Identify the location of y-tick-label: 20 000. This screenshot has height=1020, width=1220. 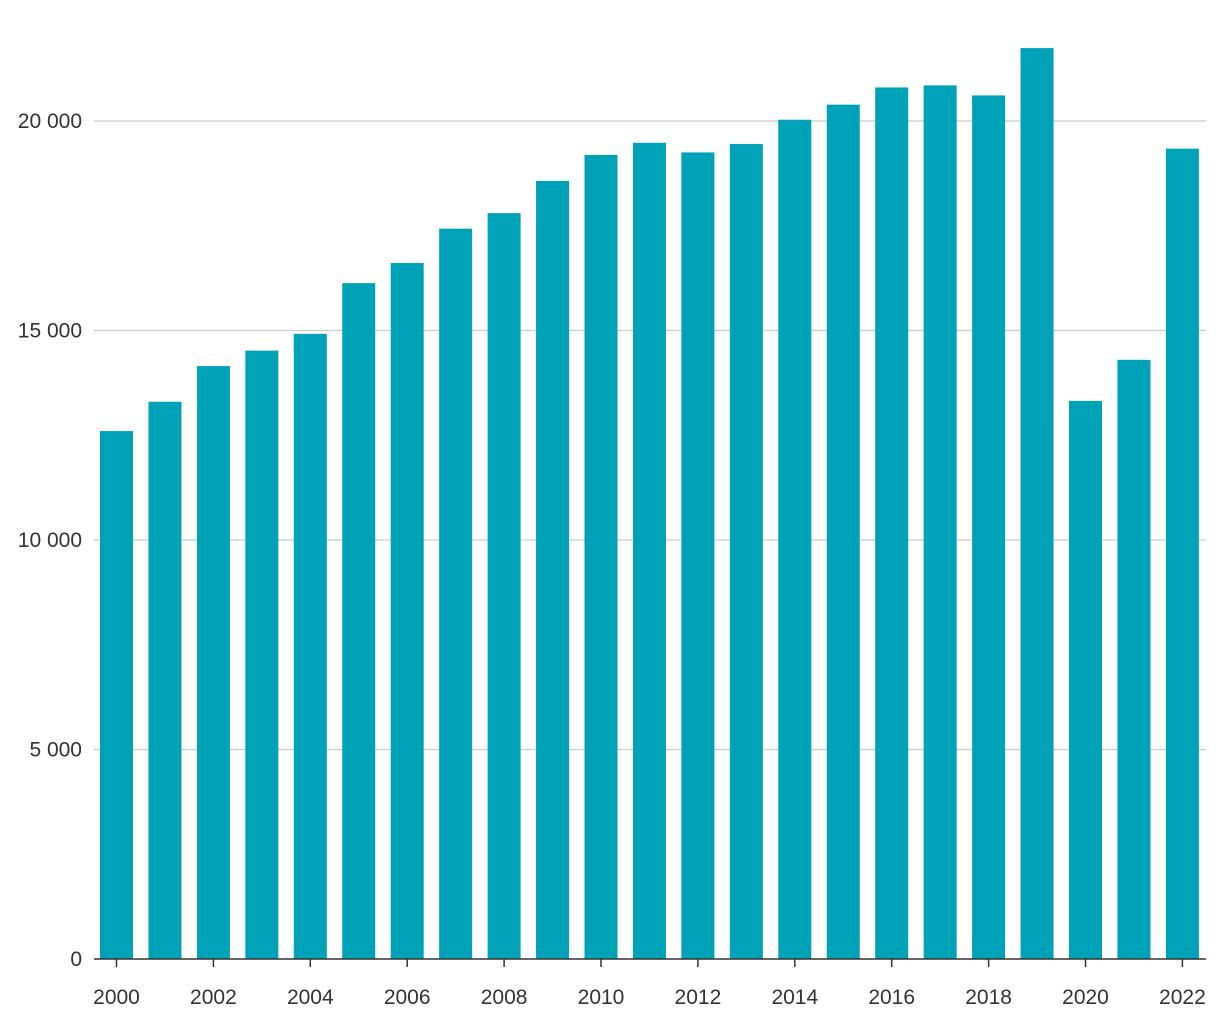
(50, 121).